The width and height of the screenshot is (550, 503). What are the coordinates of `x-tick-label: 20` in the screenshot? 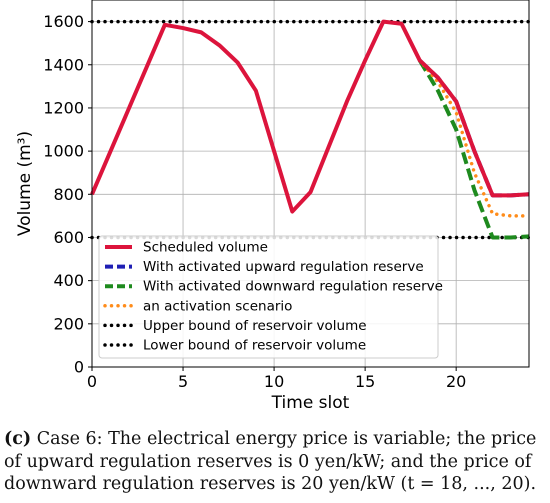 It's located at (456, 381).